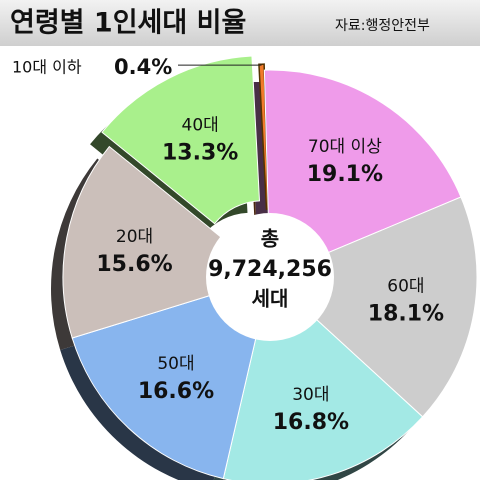  Describe the element at coordinates (175, 364) in the screenshot. I see `category-label: 50대` at that location.